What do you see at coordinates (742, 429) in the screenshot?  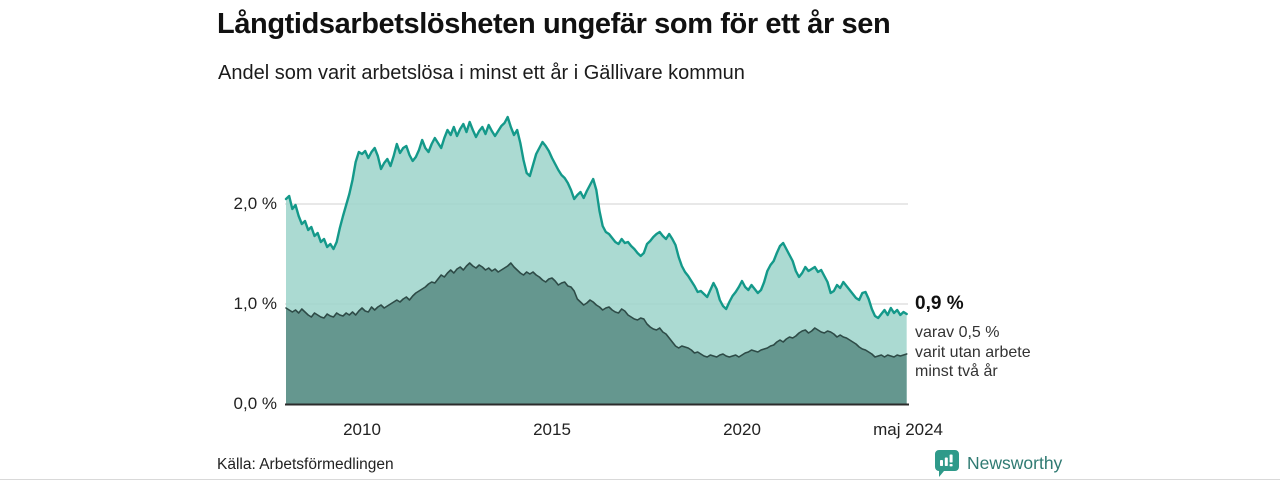 I see `x-tick-label: 2020` at bounding box center [742, 429].